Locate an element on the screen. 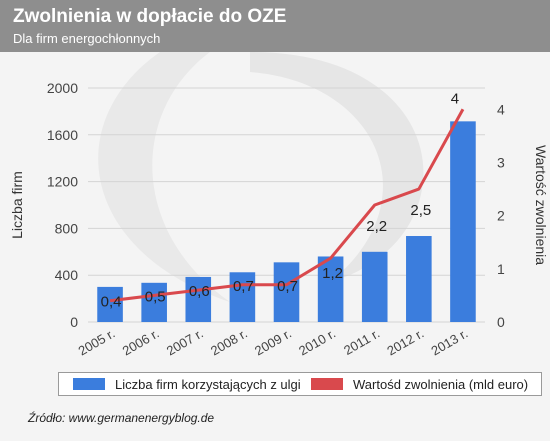  data-label: 0,6 is located at coordinates (199, 291).